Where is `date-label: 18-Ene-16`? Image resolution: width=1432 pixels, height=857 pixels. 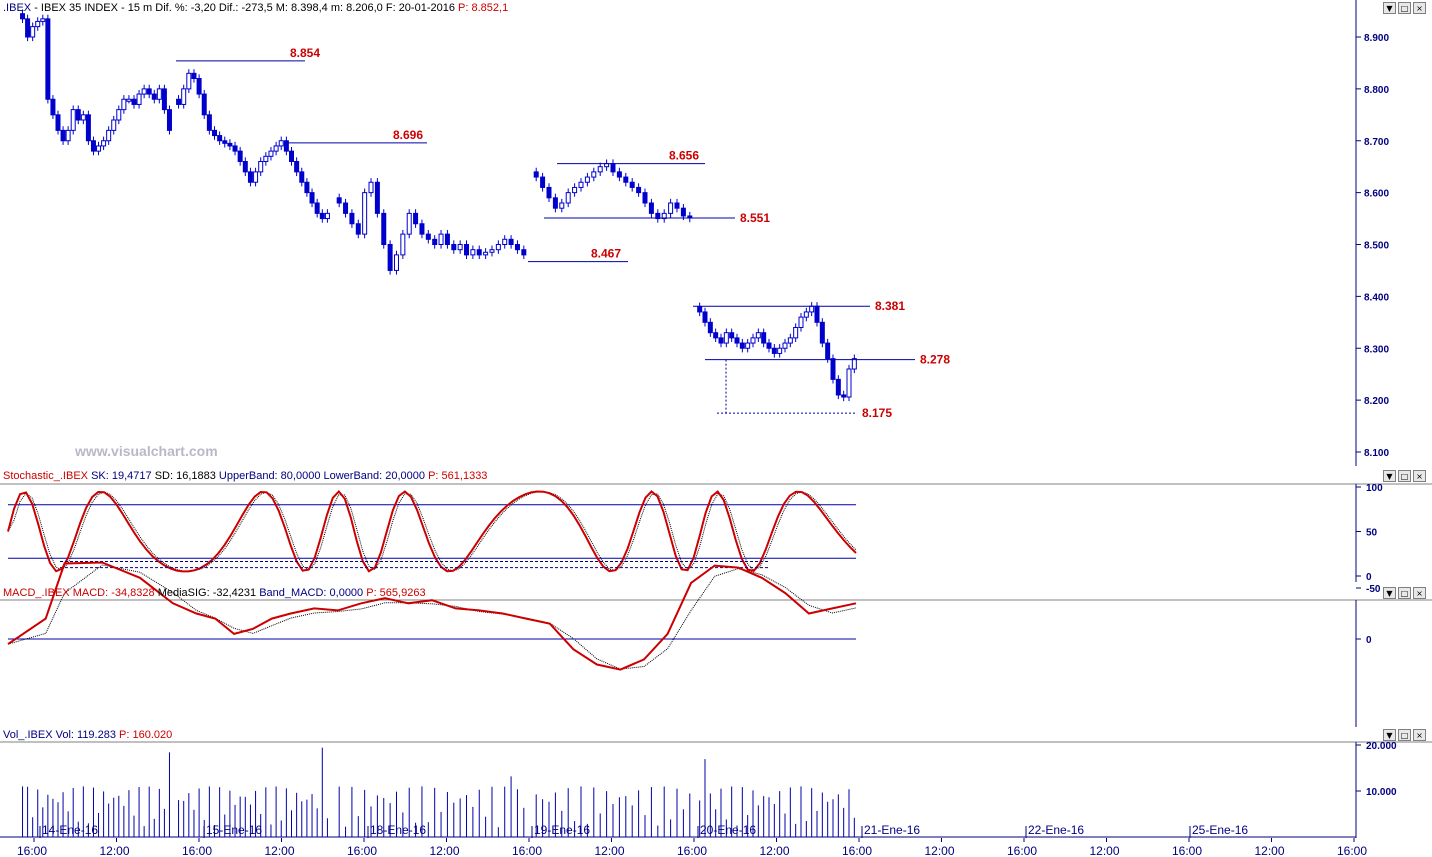 date-label: 18-Ene-16 is located at coordinates (398, 830).